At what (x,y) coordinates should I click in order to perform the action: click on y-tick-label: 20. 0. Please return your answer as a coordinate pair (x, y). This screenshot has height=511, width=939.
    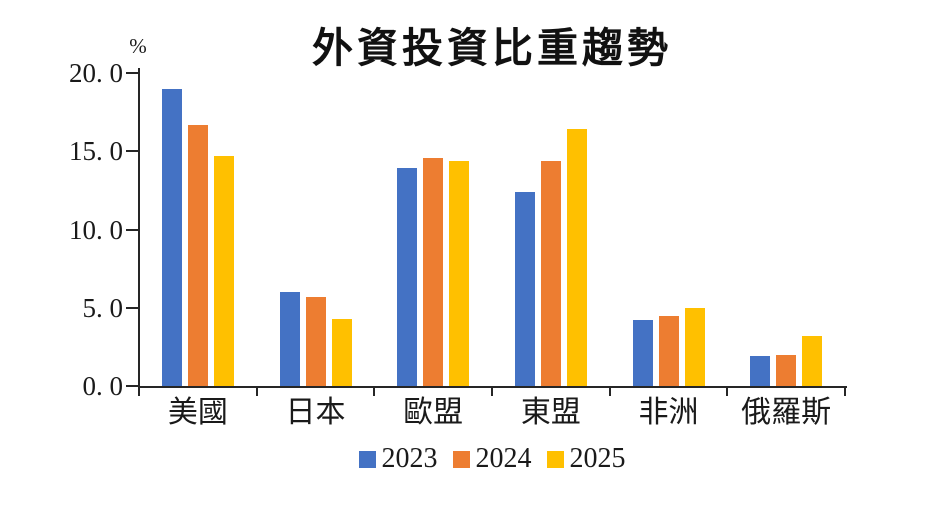
    Looking at the image, I should click on (96, 73).